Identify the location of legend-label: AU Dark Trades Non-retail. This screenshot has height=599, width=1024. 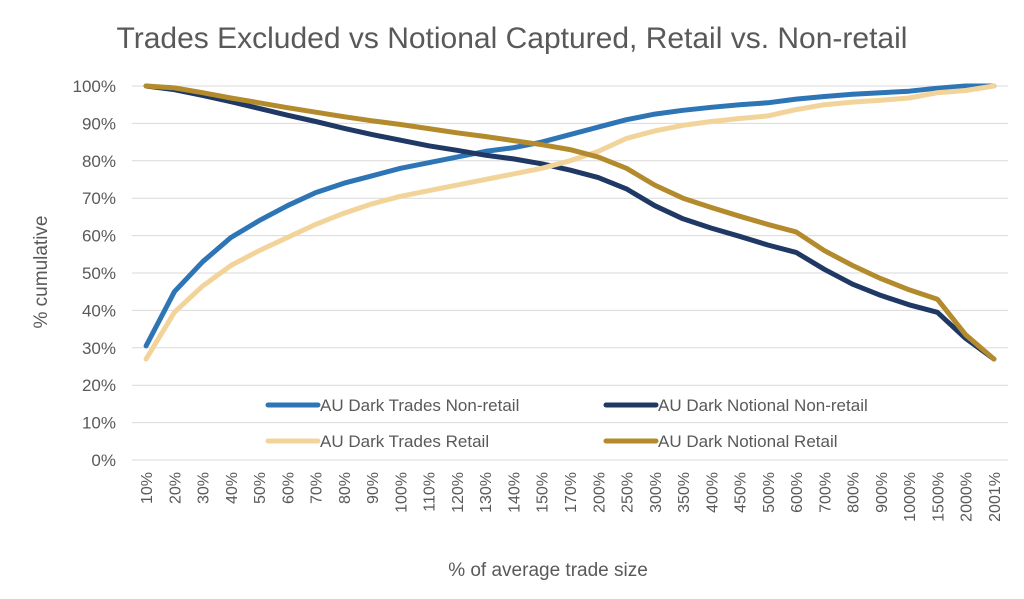
(419, 405).